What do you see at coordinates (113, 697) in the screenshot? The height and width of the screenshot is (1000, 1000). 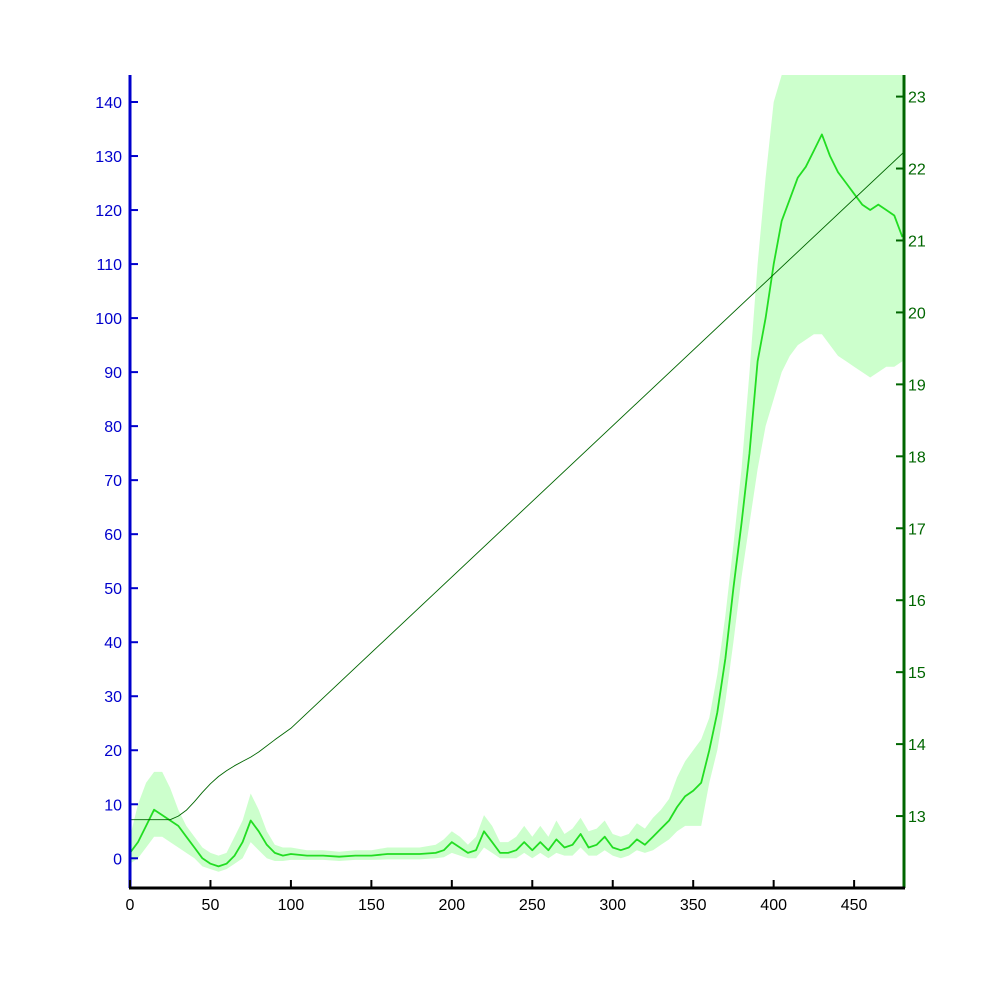 I see `left-tick-label: 30` at bounding box center [113, 697].